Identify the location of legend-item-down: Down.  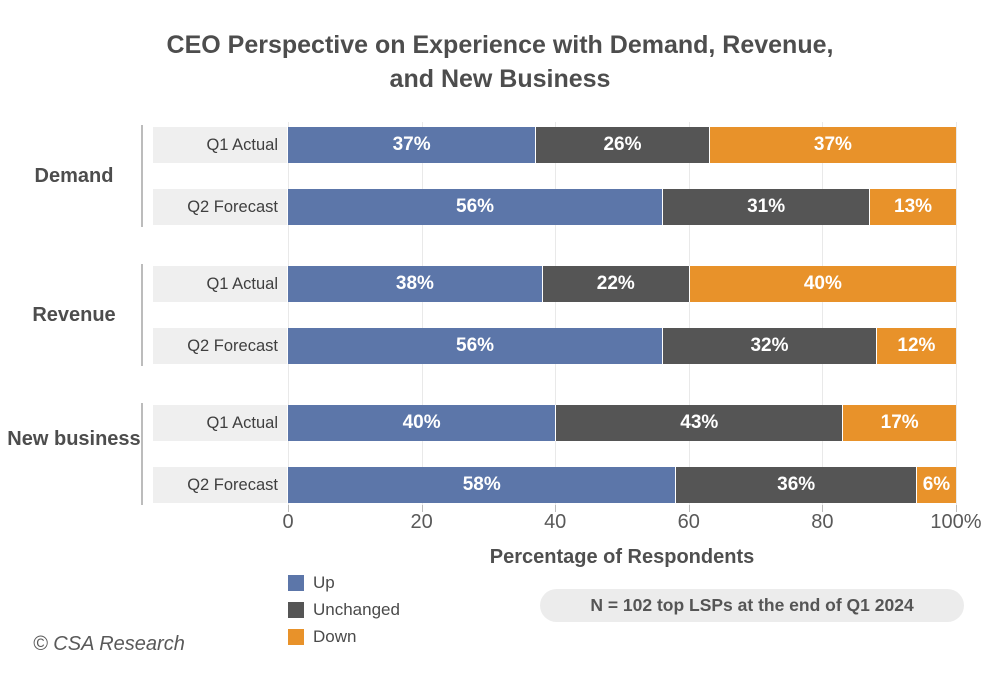
(344, 636).